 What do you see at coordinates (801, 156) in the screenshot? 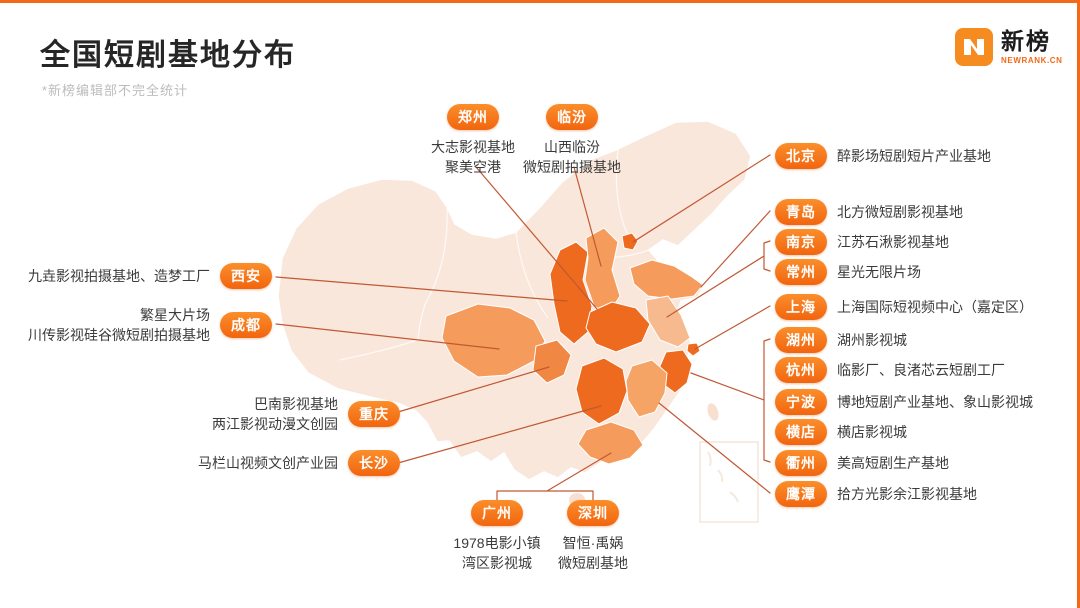
I see `city-badge-beijing: 北京` at bounding box center [801, 156].